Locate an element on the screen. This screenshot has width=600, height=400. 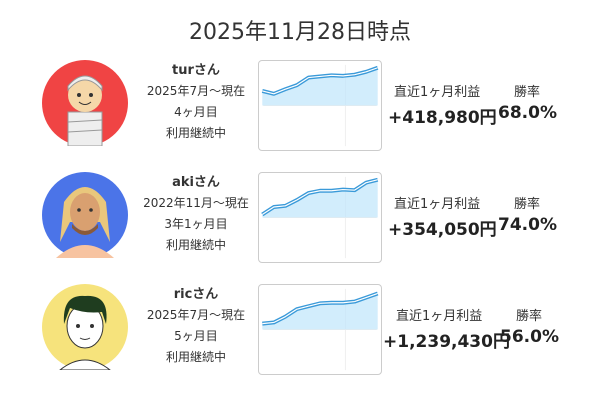
winrate-value: 56.0% is located at coordinates (529, 337).